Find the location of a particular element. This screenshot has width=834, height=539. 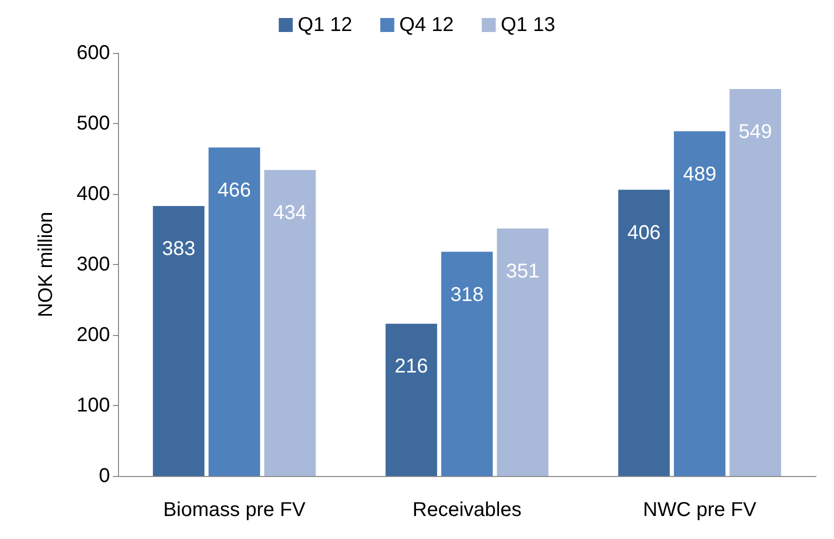

data-label: 406 is located at coordinates (644, 233).